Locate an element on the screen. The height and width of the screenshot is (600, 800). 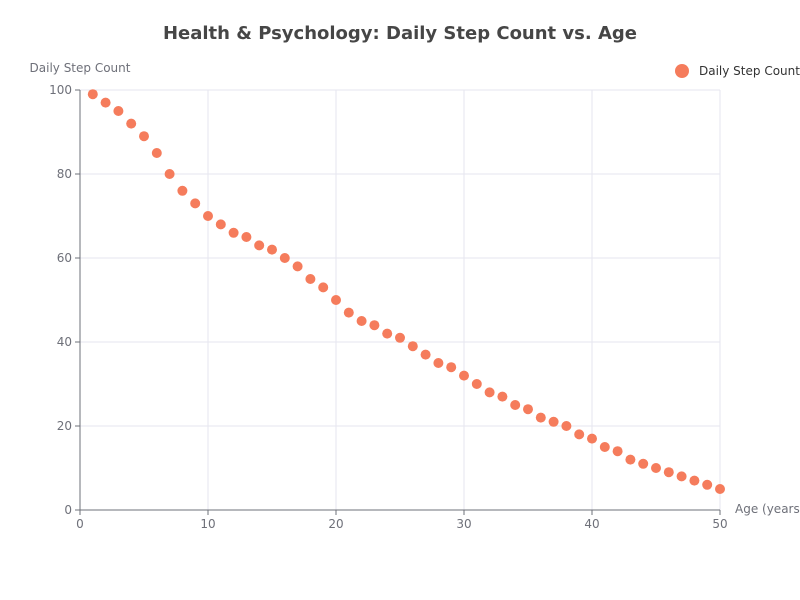
y-tick-label: 20 is located at coordinates (64, 426).